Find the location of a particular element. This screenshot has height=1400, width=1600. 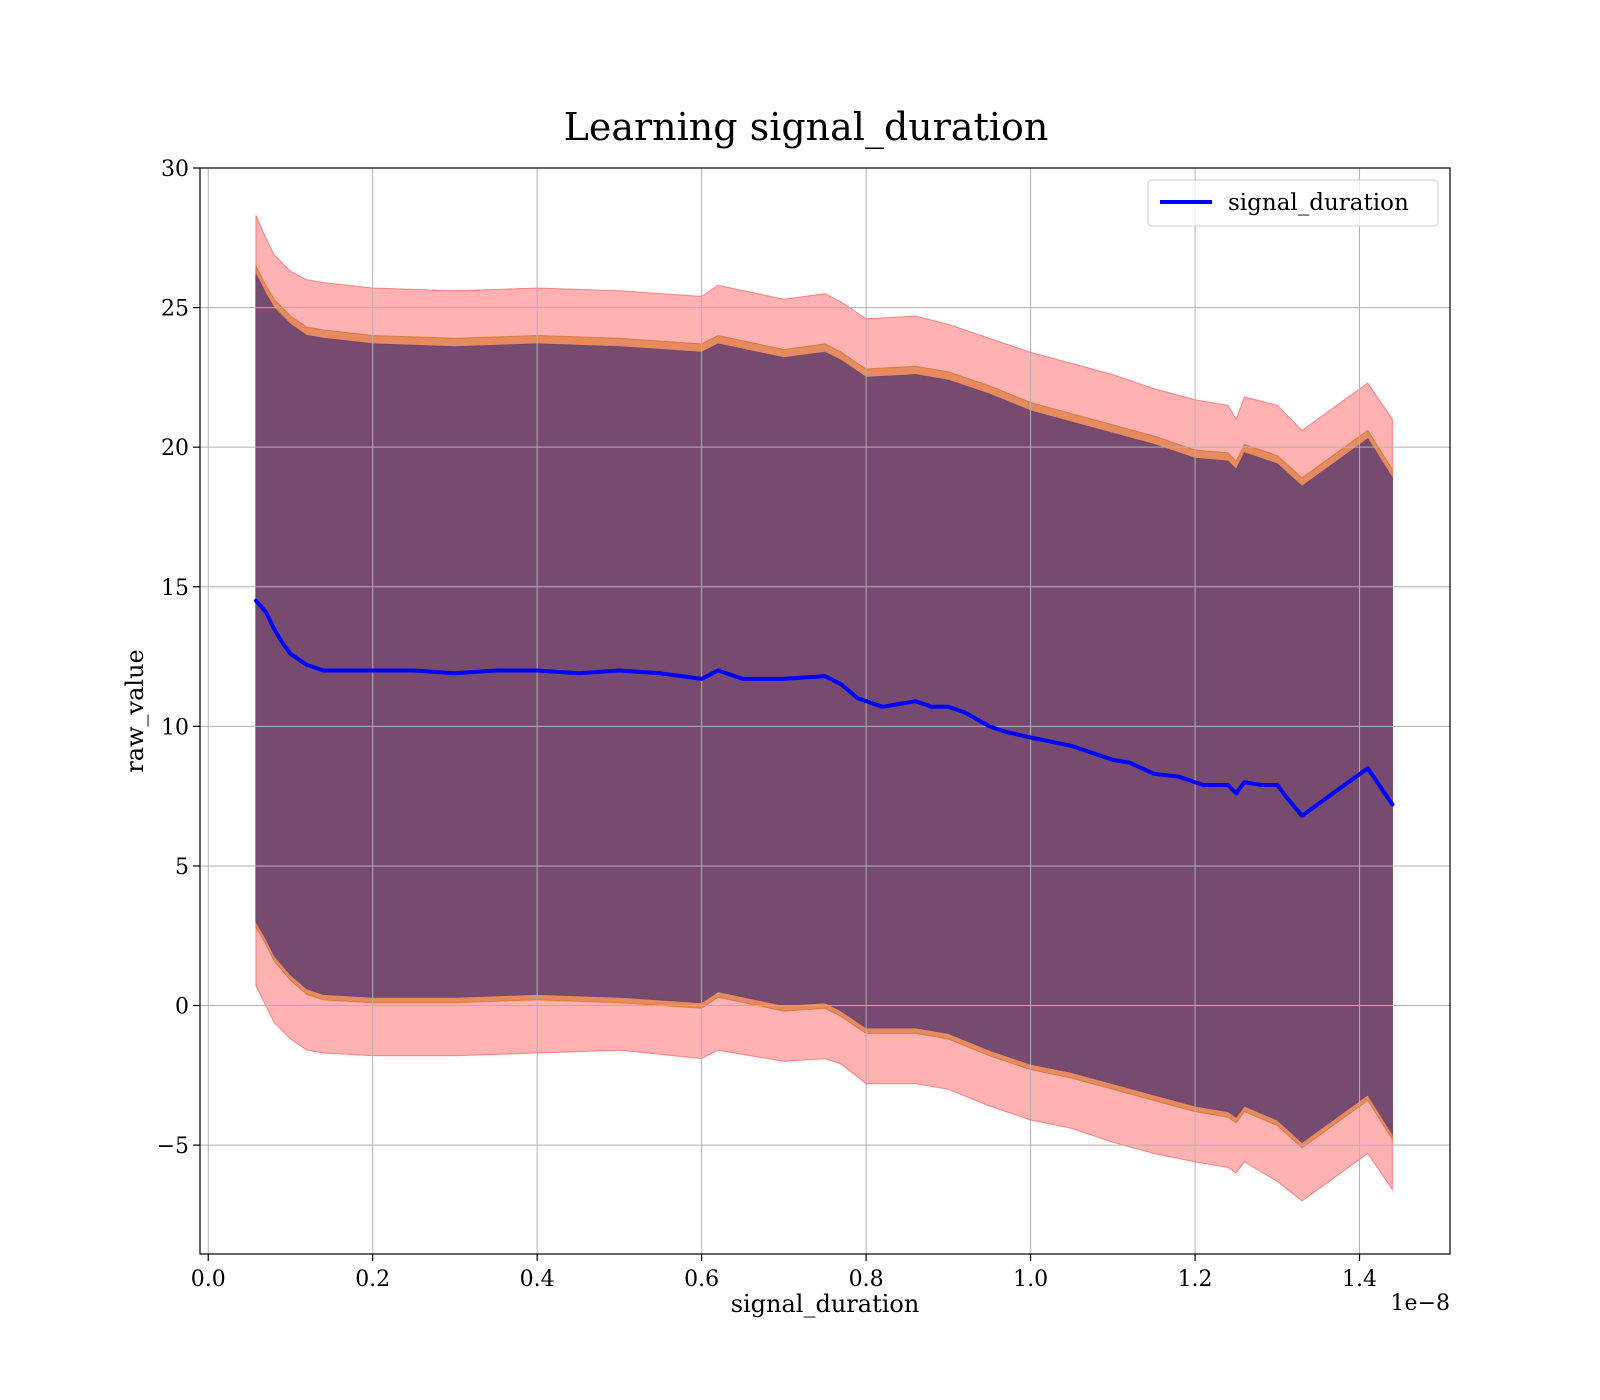

series-lines is located at coordinates (824, 708).